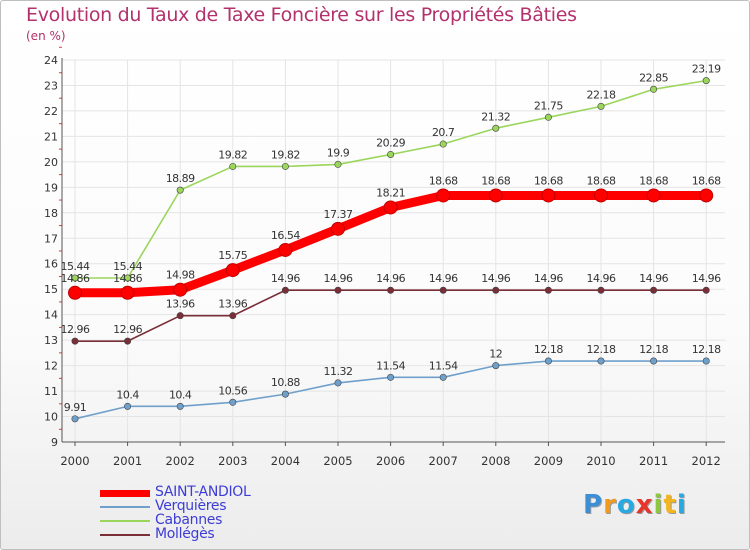 The width and height of the screenshot is (750, 550). What do you see at coordinates (232, 461) in the screenshot?
I see `x-tick-label: 2003` at bounding box center [232, 461].